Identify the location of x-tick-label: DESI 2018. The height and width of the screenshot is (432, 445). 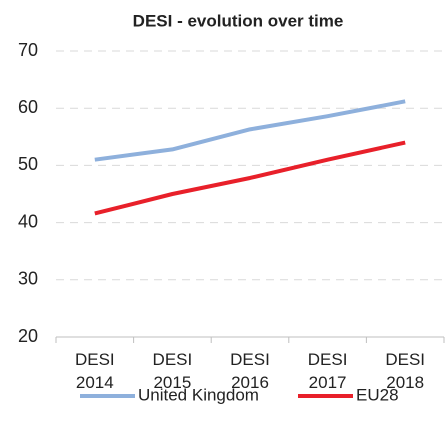
(405, 371).